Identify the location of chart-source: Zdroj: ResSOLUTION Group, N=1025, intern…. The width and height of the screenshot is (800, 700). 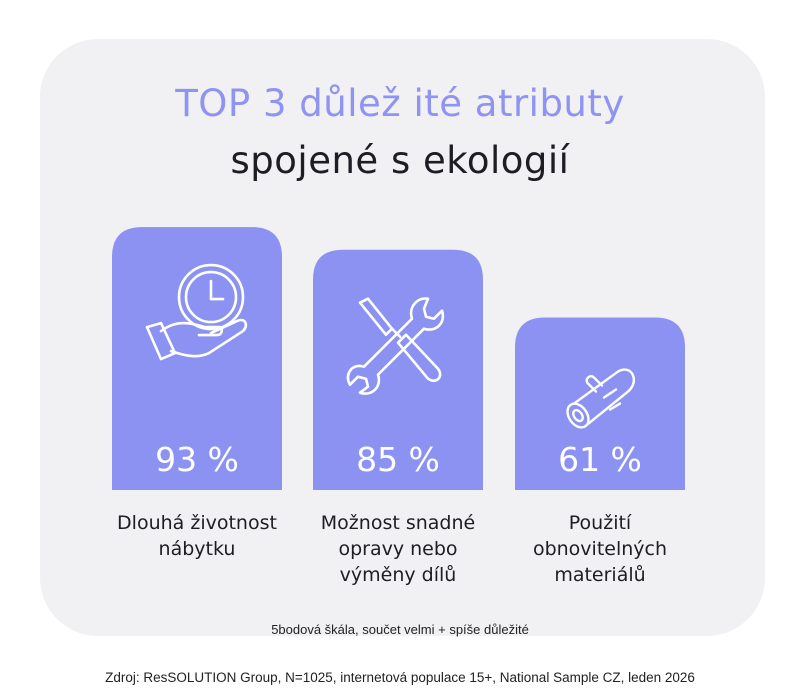
(400, 677).